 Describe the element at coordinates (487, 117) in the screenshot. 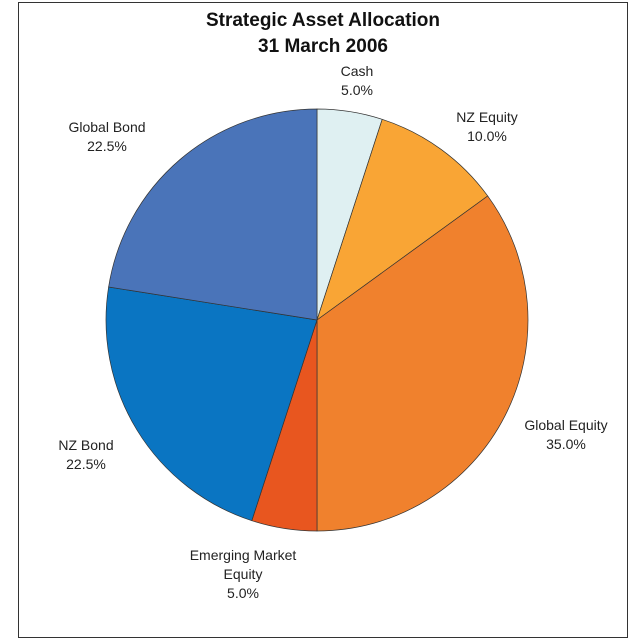

I see `category-label: NZ Equity` at that location.